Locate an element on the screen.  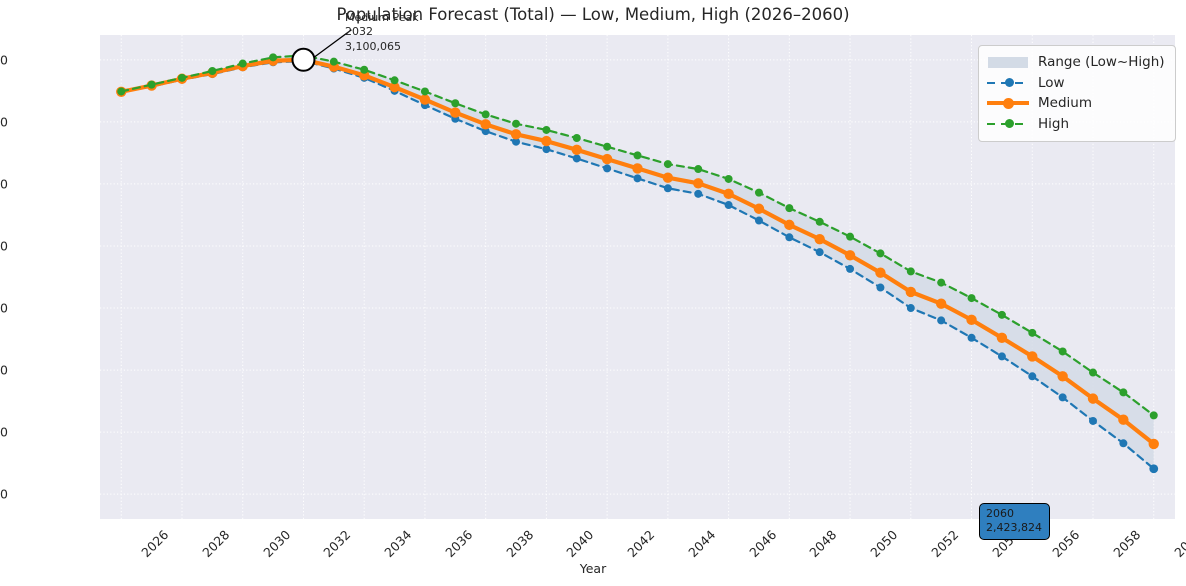
chart-legend: Range (Low~High) Low Medium High is located at coordinates (1077, 93).